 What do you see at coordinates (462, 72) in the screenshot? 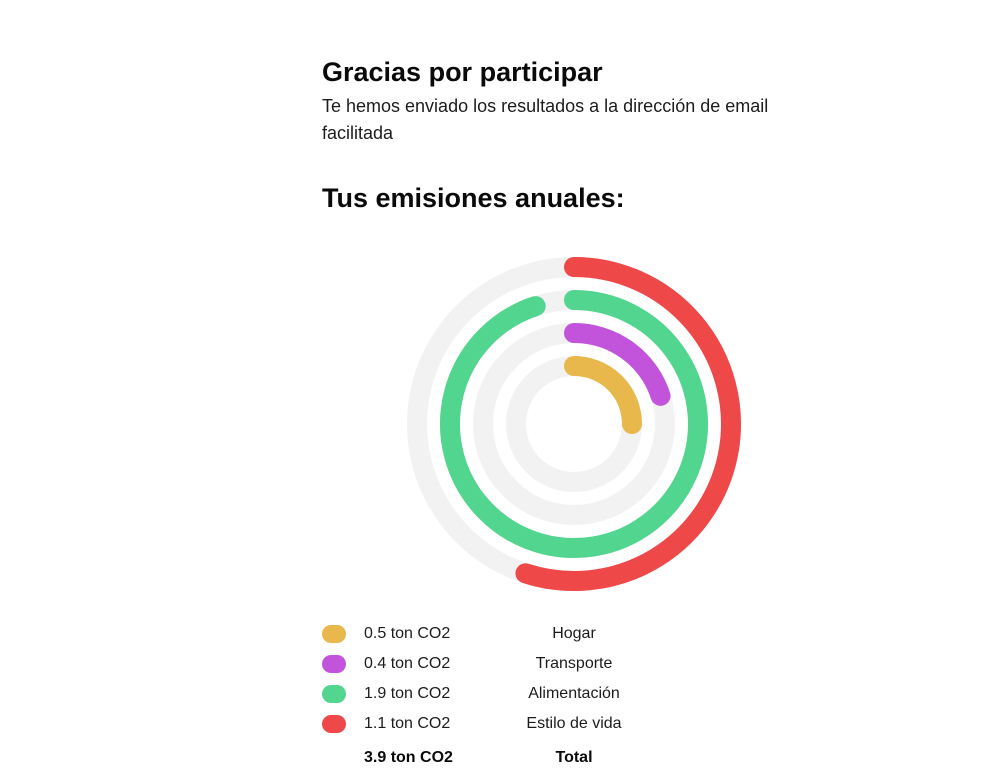
I see `page-title: Gracias por participar` at bounding box center [462, 72].